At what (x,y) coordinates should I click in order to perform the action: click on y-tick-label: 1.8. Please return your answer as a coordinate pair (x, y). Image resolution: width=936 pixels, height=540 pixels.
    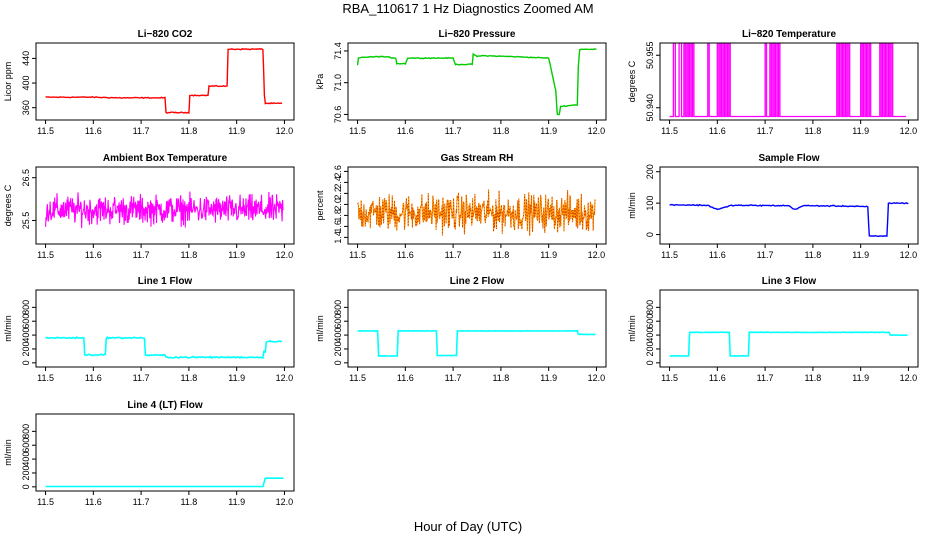
    Looking at the image, I should click on (338, 215).